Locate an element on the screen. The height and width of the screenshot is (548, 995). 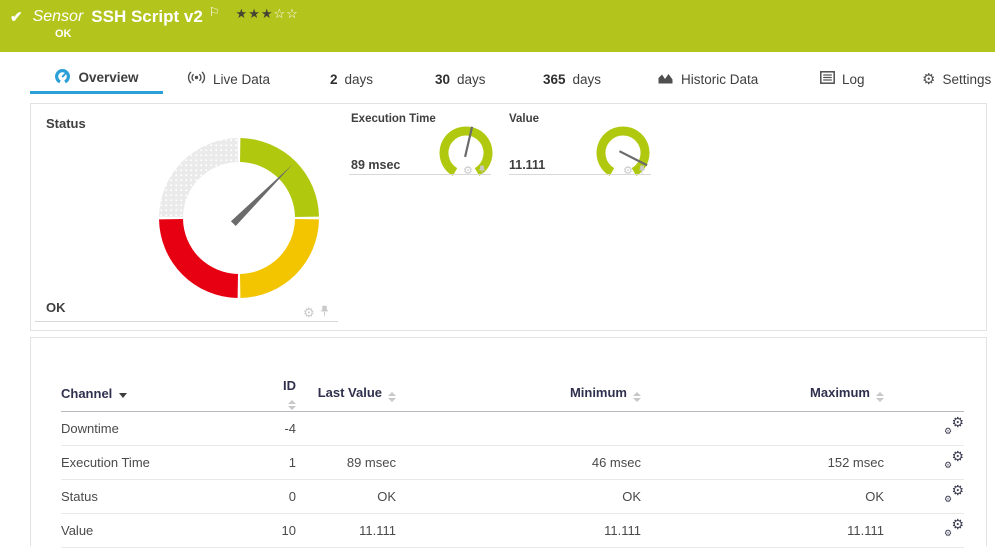
tab-overview: Overview is located at coordinates (96, 79).